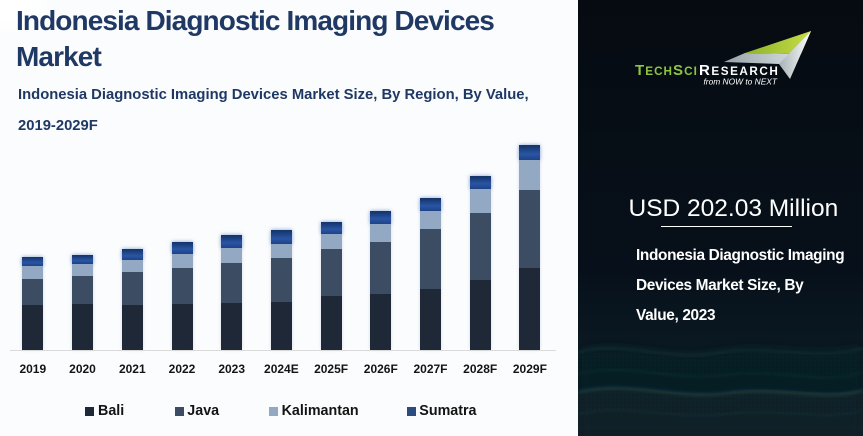  Describe the element at coordinates (739, 70) in the screenshot. I see `svg-text: RESEARCH` at that location.